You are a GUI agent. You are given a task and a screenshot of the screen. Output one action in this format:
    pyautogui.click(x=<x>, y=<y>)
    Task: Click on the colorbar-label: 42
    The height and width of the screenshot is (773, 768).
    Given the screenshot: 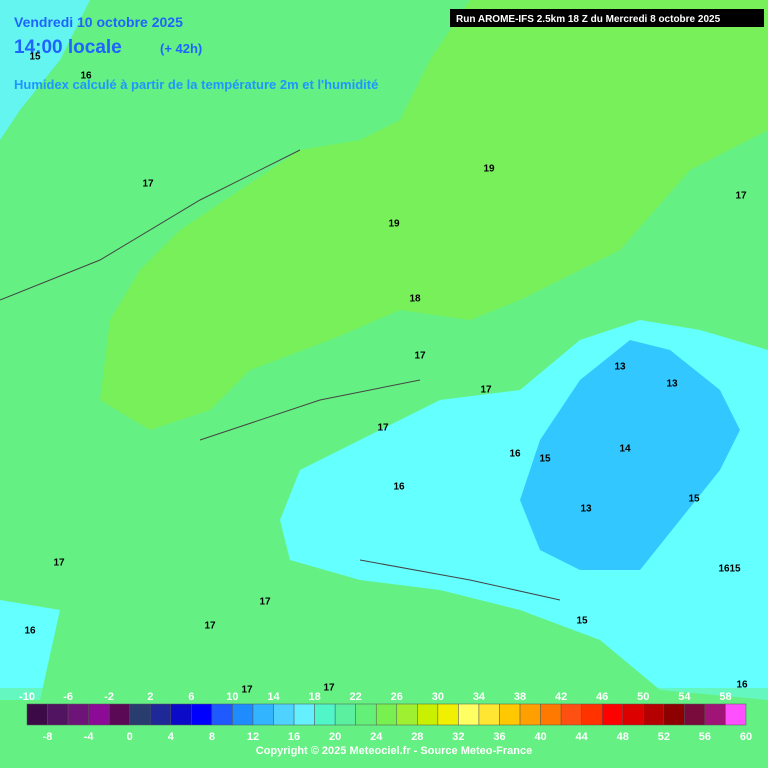 What is the action you would take?
    pyautogui.click(x=561, y=697)
    